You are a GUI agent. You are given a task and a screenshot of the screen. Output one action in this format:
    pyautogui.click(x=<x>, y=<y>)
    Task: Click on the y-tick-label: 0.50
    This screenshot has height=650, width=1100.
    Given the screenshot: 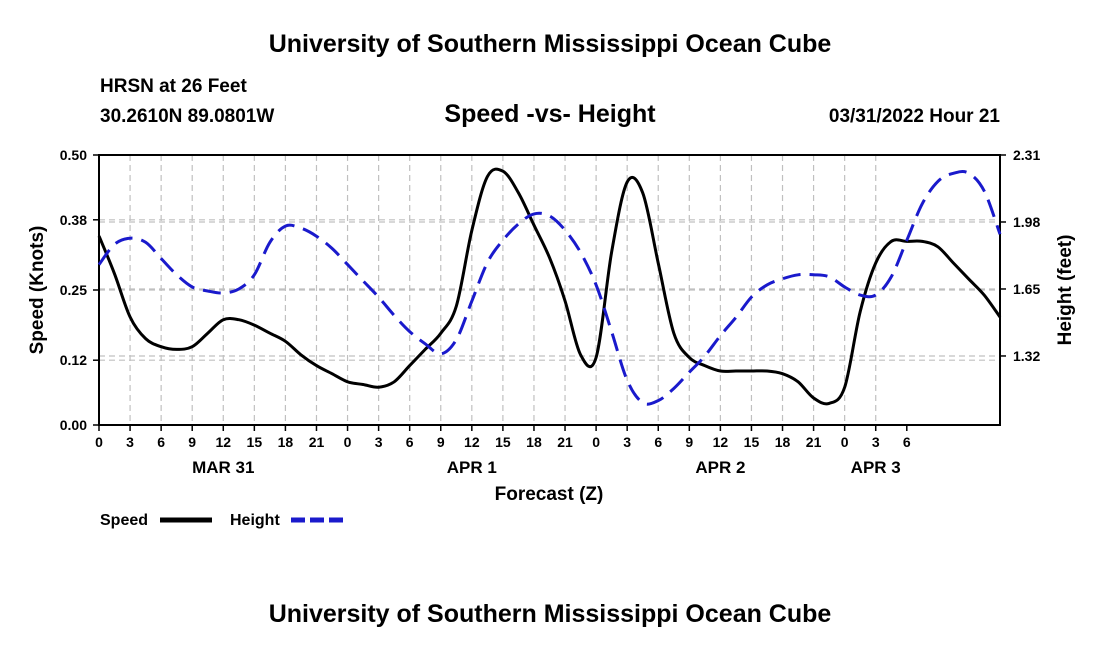 What is the action you would take?
    pyautogui.click(x=73, y=155)
    